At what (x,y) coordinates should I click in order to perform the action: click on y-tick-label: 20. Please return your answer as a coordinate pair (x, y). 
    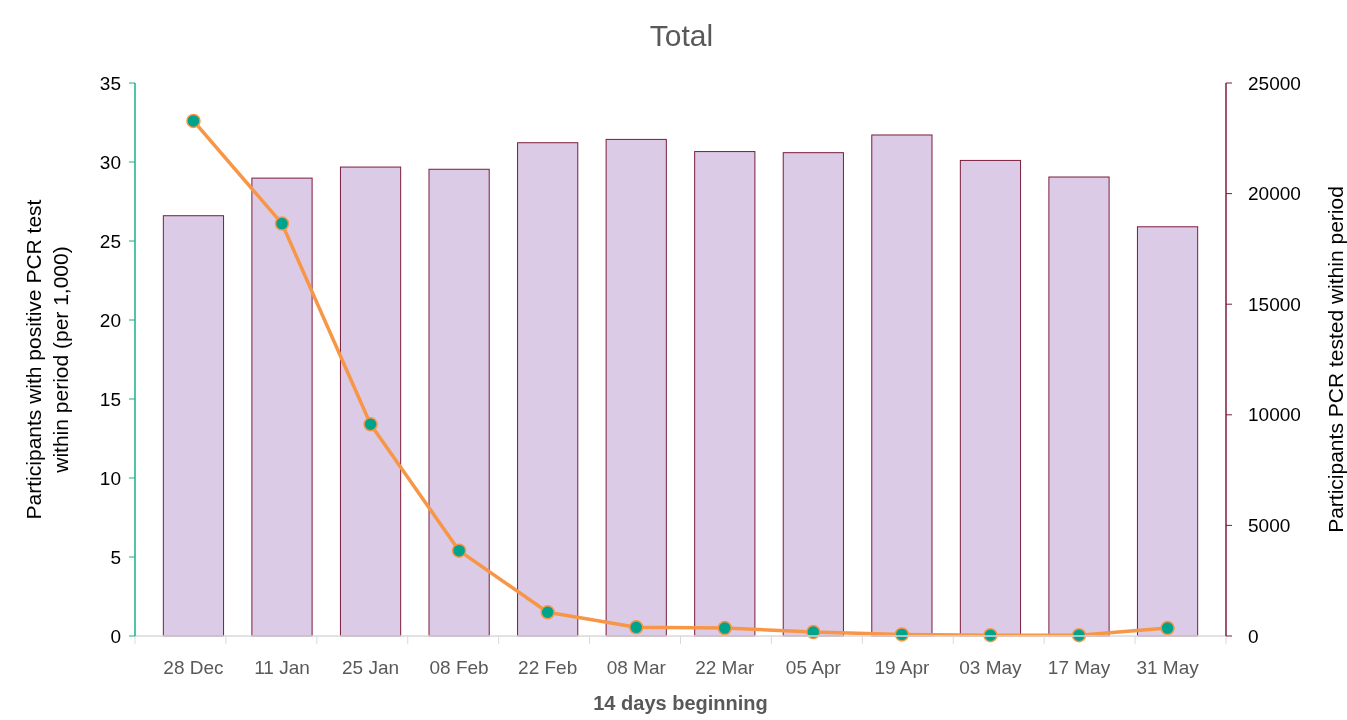
    Looking at the image, I should click on (110, 320).